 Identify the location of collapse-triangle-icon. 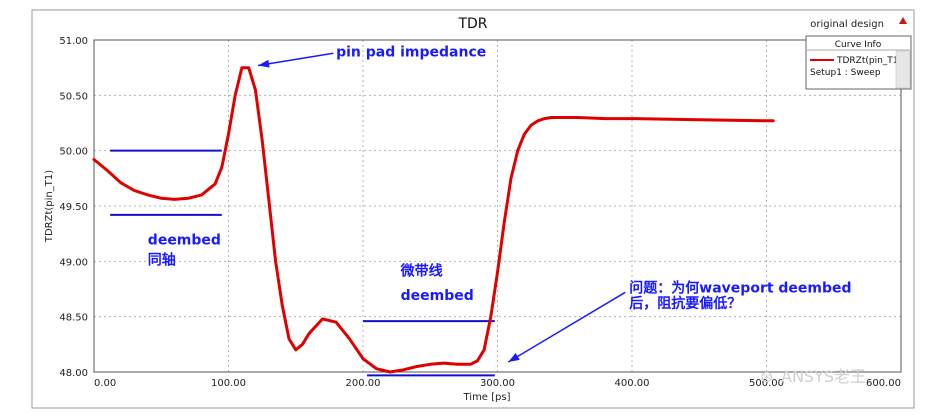
(903, 20).